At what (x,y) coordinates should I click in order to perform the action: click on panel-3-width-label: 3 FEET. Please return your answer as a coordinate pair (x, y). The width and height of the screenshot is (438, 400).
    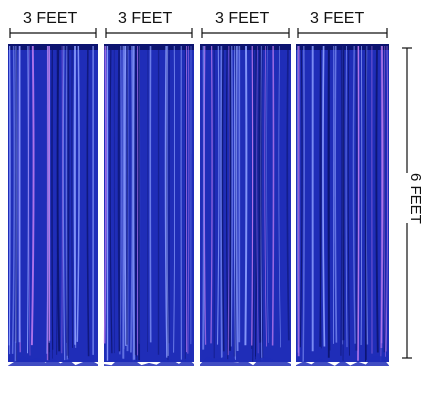
    Looking at the image, I should click on (242, 19).